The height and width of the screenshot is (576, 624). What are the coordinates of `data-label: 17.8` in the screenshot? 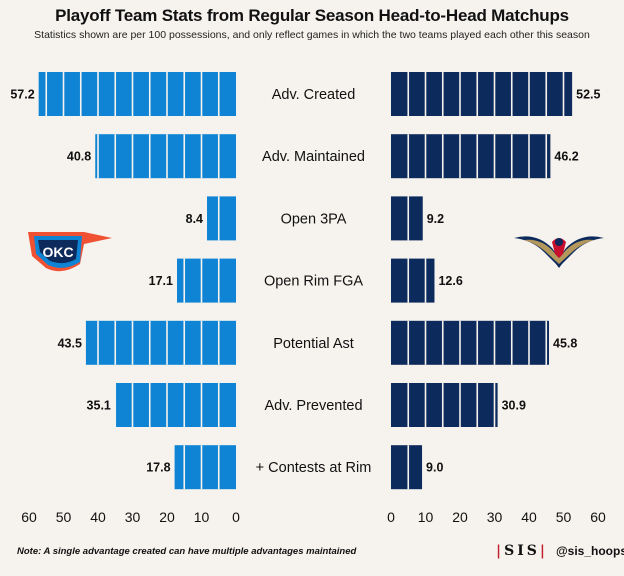 It's located at (158, 468).